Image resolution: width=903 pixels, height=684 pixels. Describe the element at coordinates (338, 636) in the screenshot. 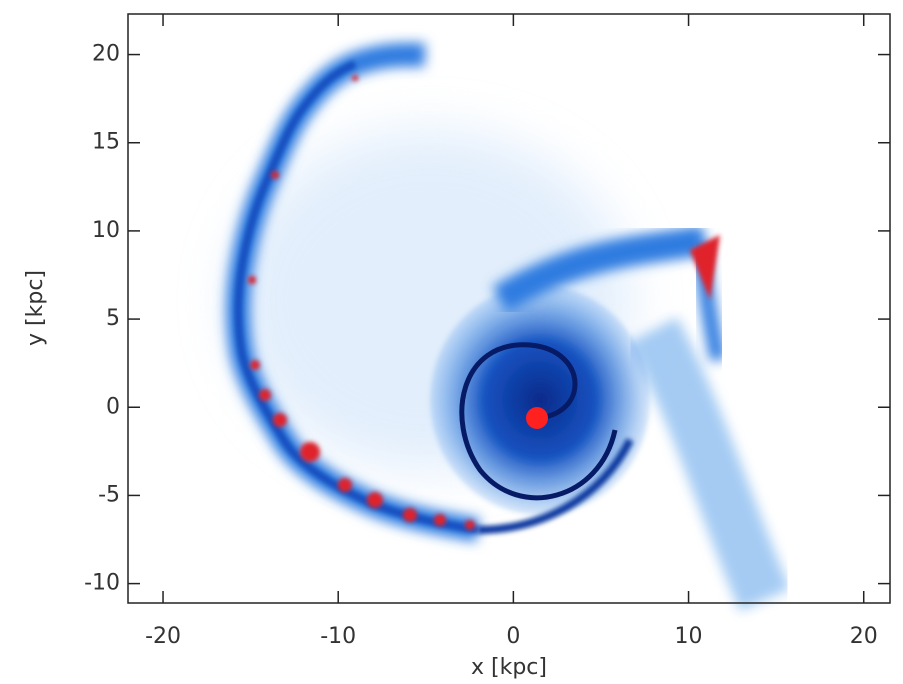

I see `x-tick-label: -10` at that location.